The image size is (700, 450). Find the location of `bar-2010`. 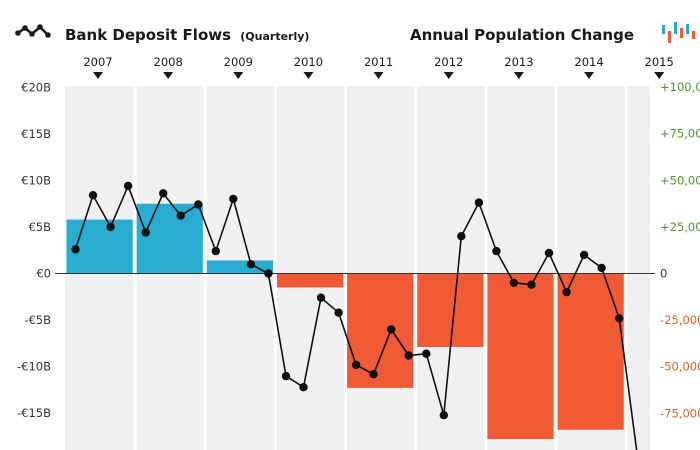

bar-2010 is located at coordinates (310, 280).